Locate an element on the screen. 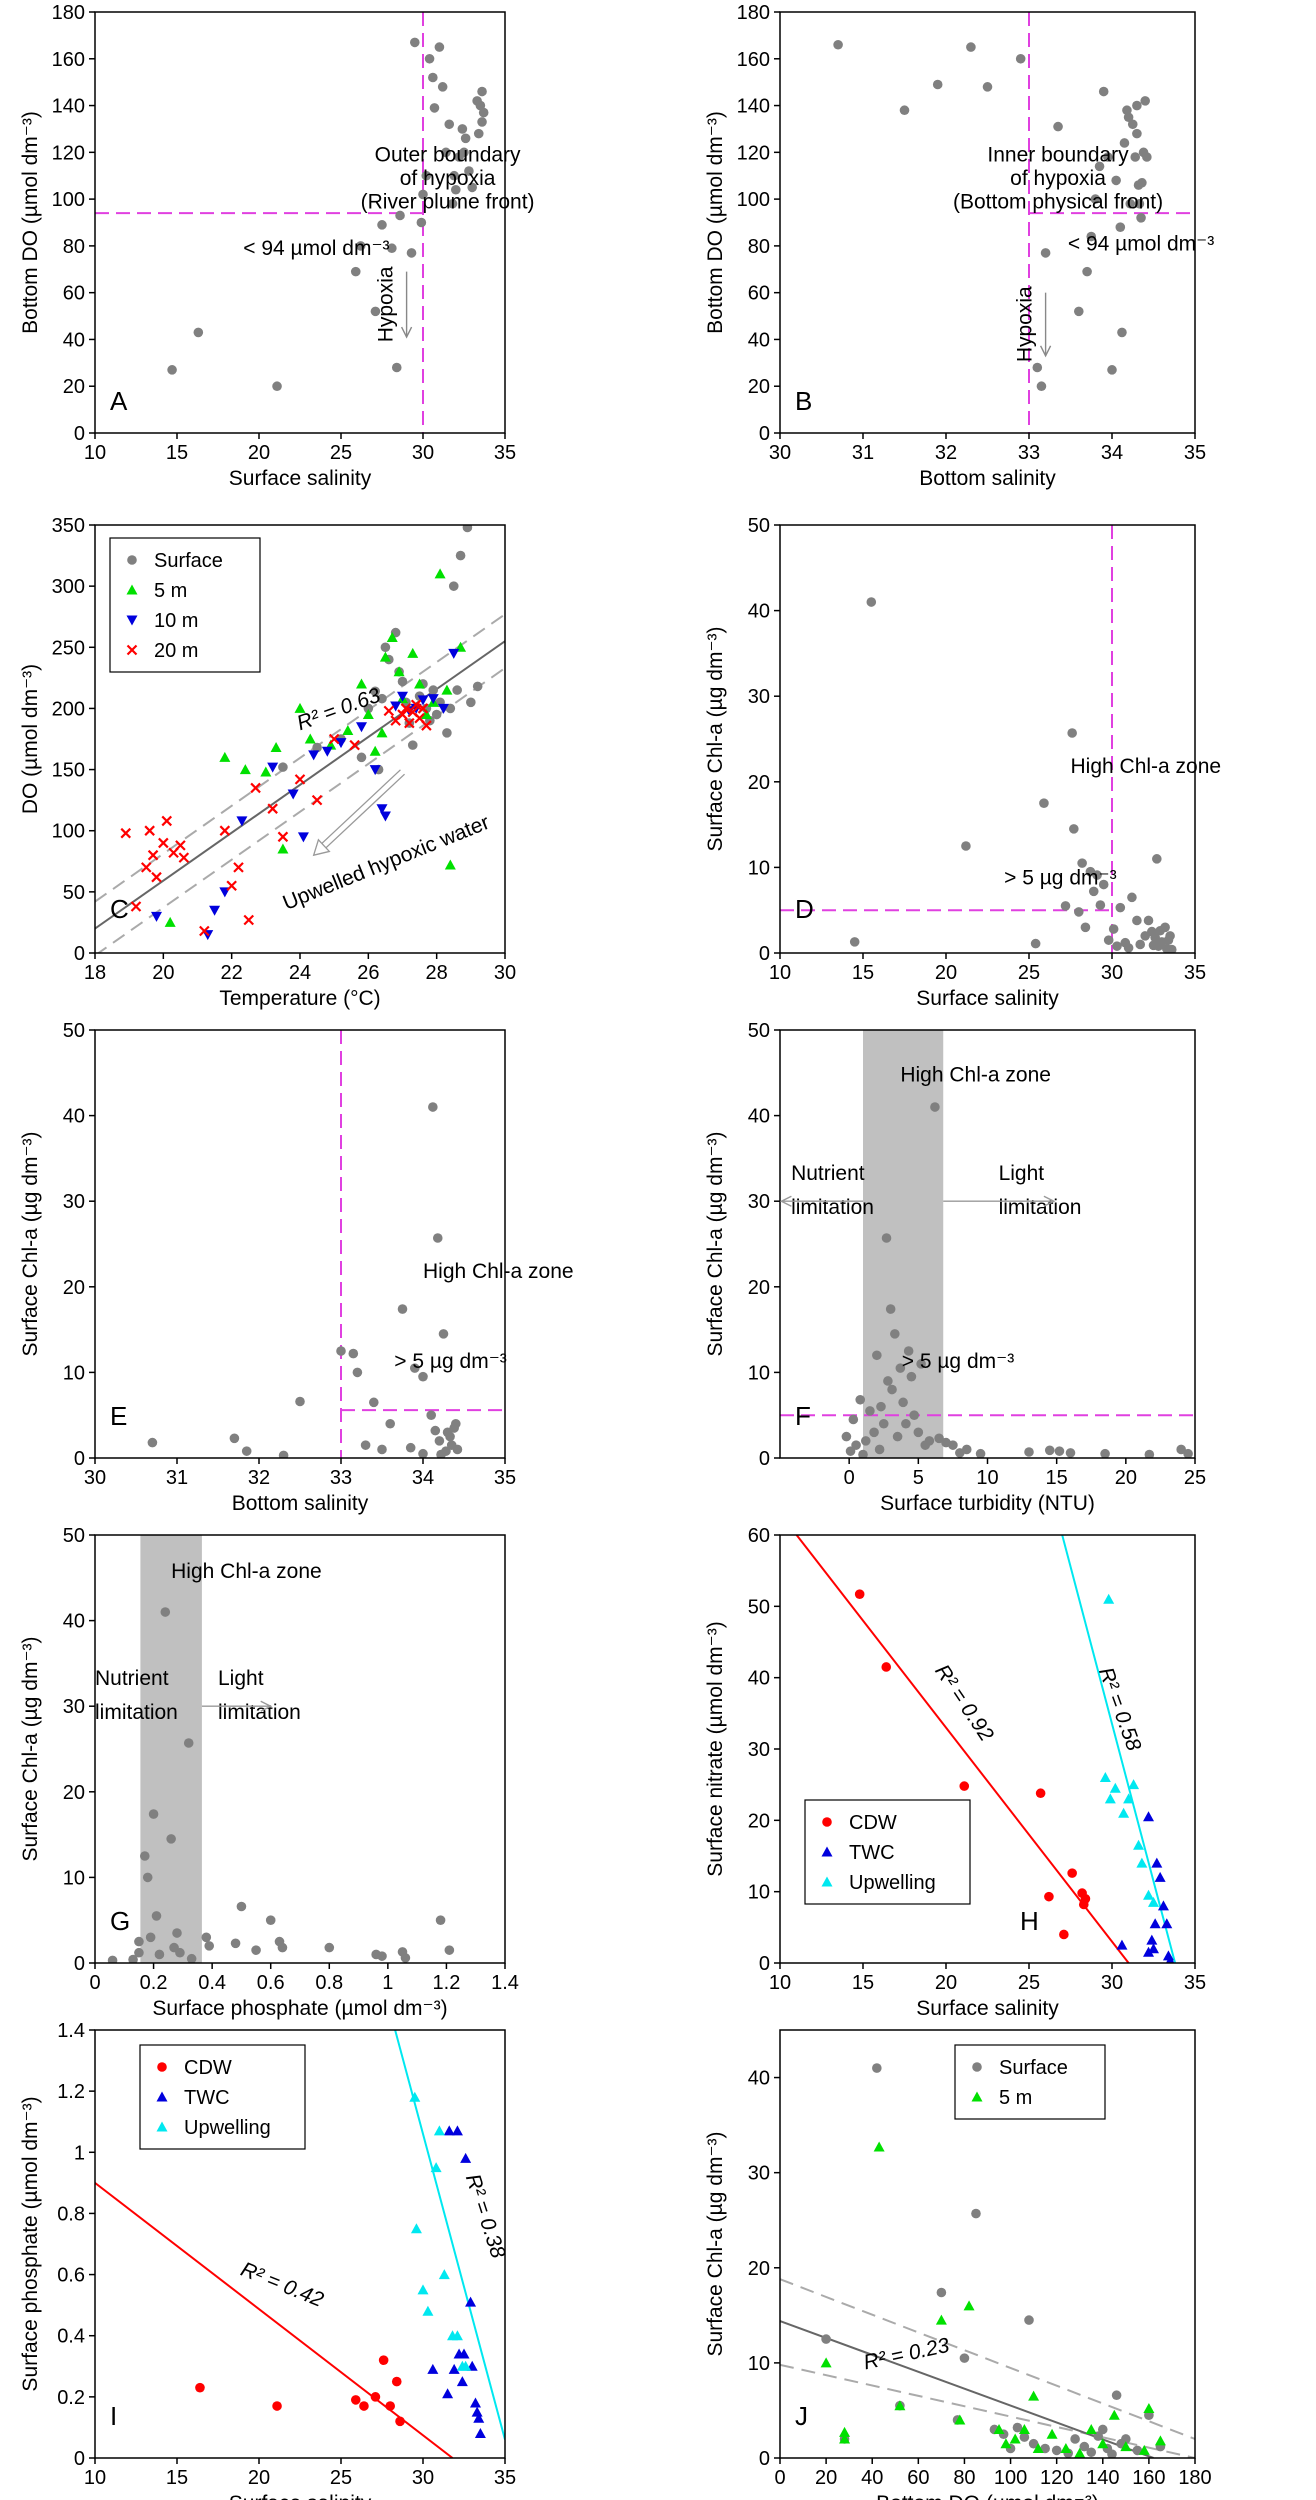 This screenshot has width=1316, height=2500. legend-marker is located at coordinates (827, 1851).